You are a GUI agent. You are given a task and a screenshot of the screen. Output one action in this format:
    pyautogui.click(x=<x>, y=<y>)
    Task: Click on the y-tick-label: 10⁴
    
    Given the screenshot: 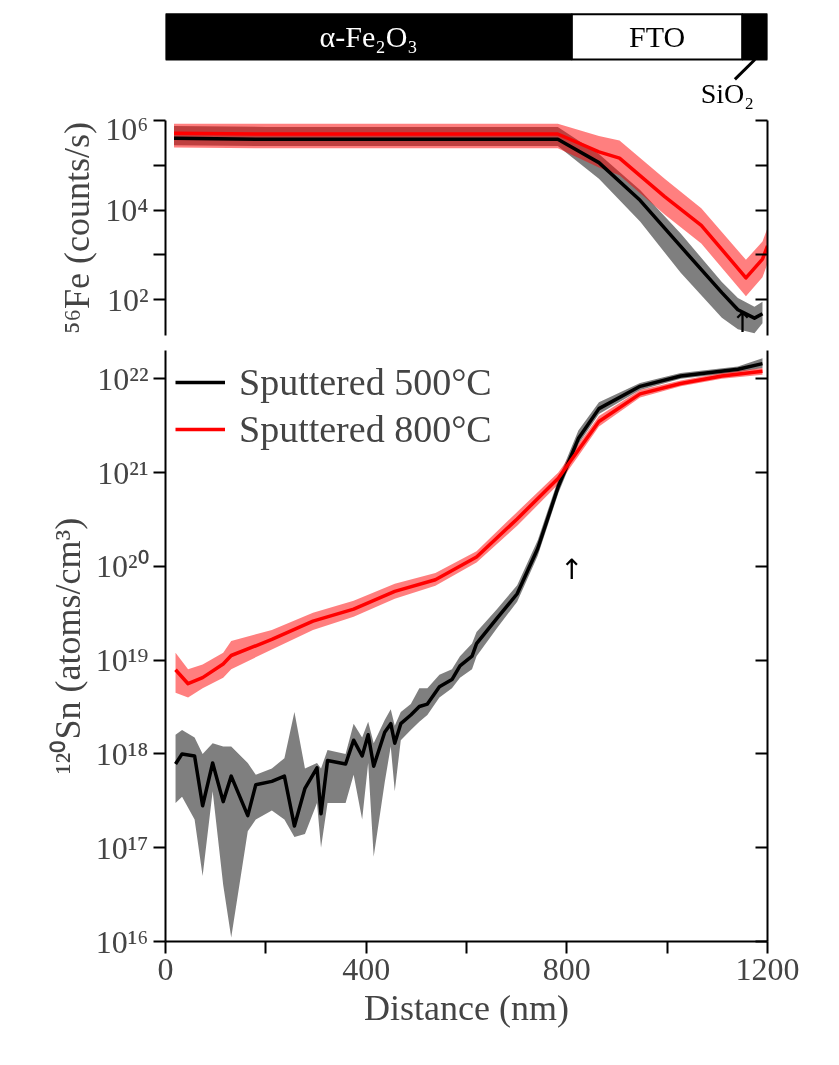 What is the action you would take?
    pyautogui.click(x=127, y=210)
    